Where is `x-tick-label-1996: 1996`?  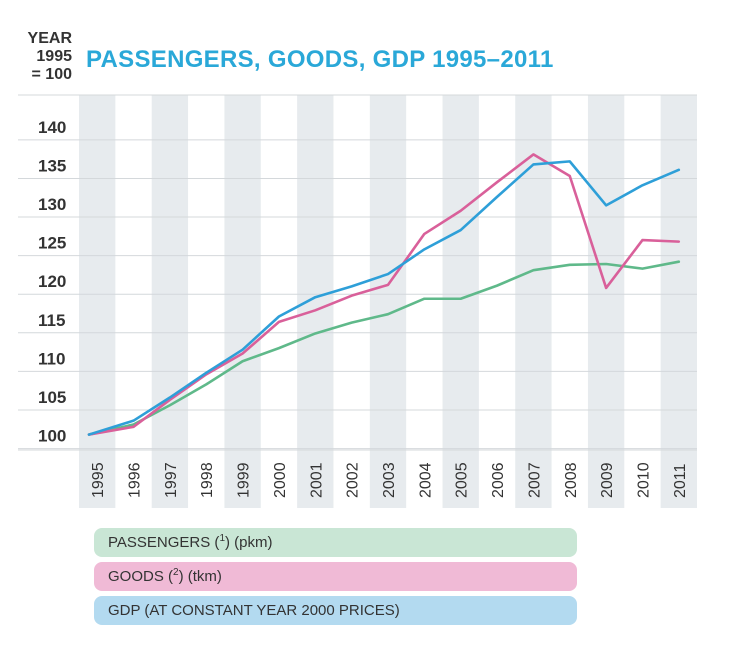 x-tick-label-1996: 1996 is located at coordinates (135, 480).